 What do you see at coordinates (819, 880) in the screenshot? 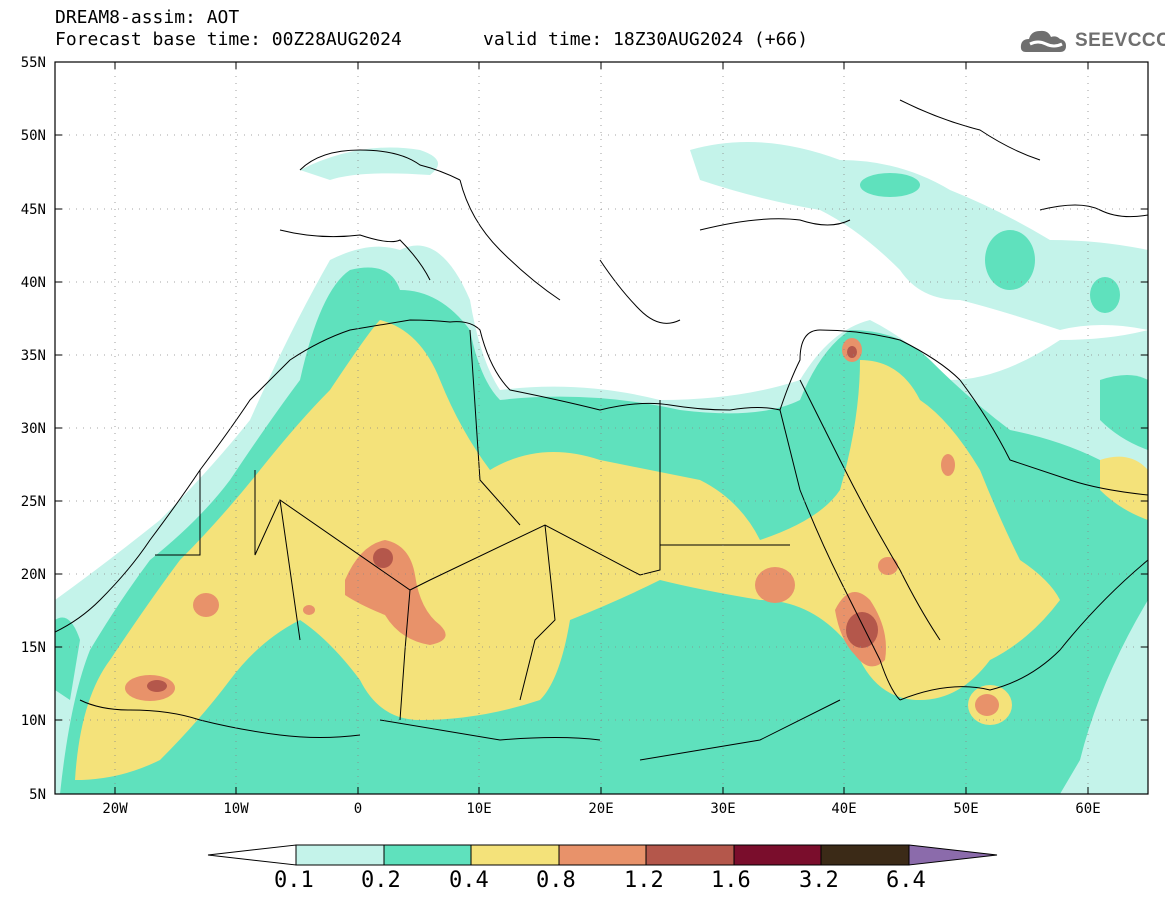
I see `colorbar-label: 3.2` at bounding box center [819, 880].